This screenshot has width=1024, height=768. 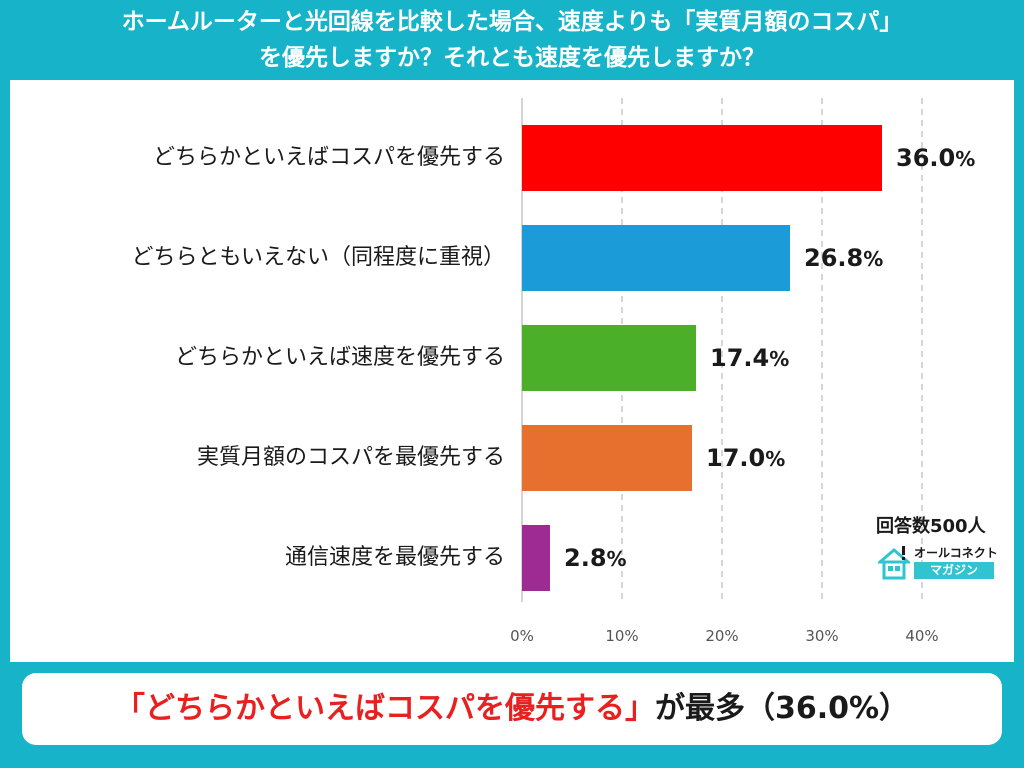 What do you see at coordinates (936, 158) in the screenshot?
I see `data-label: 36.0%` at bounding box center [936, 158].